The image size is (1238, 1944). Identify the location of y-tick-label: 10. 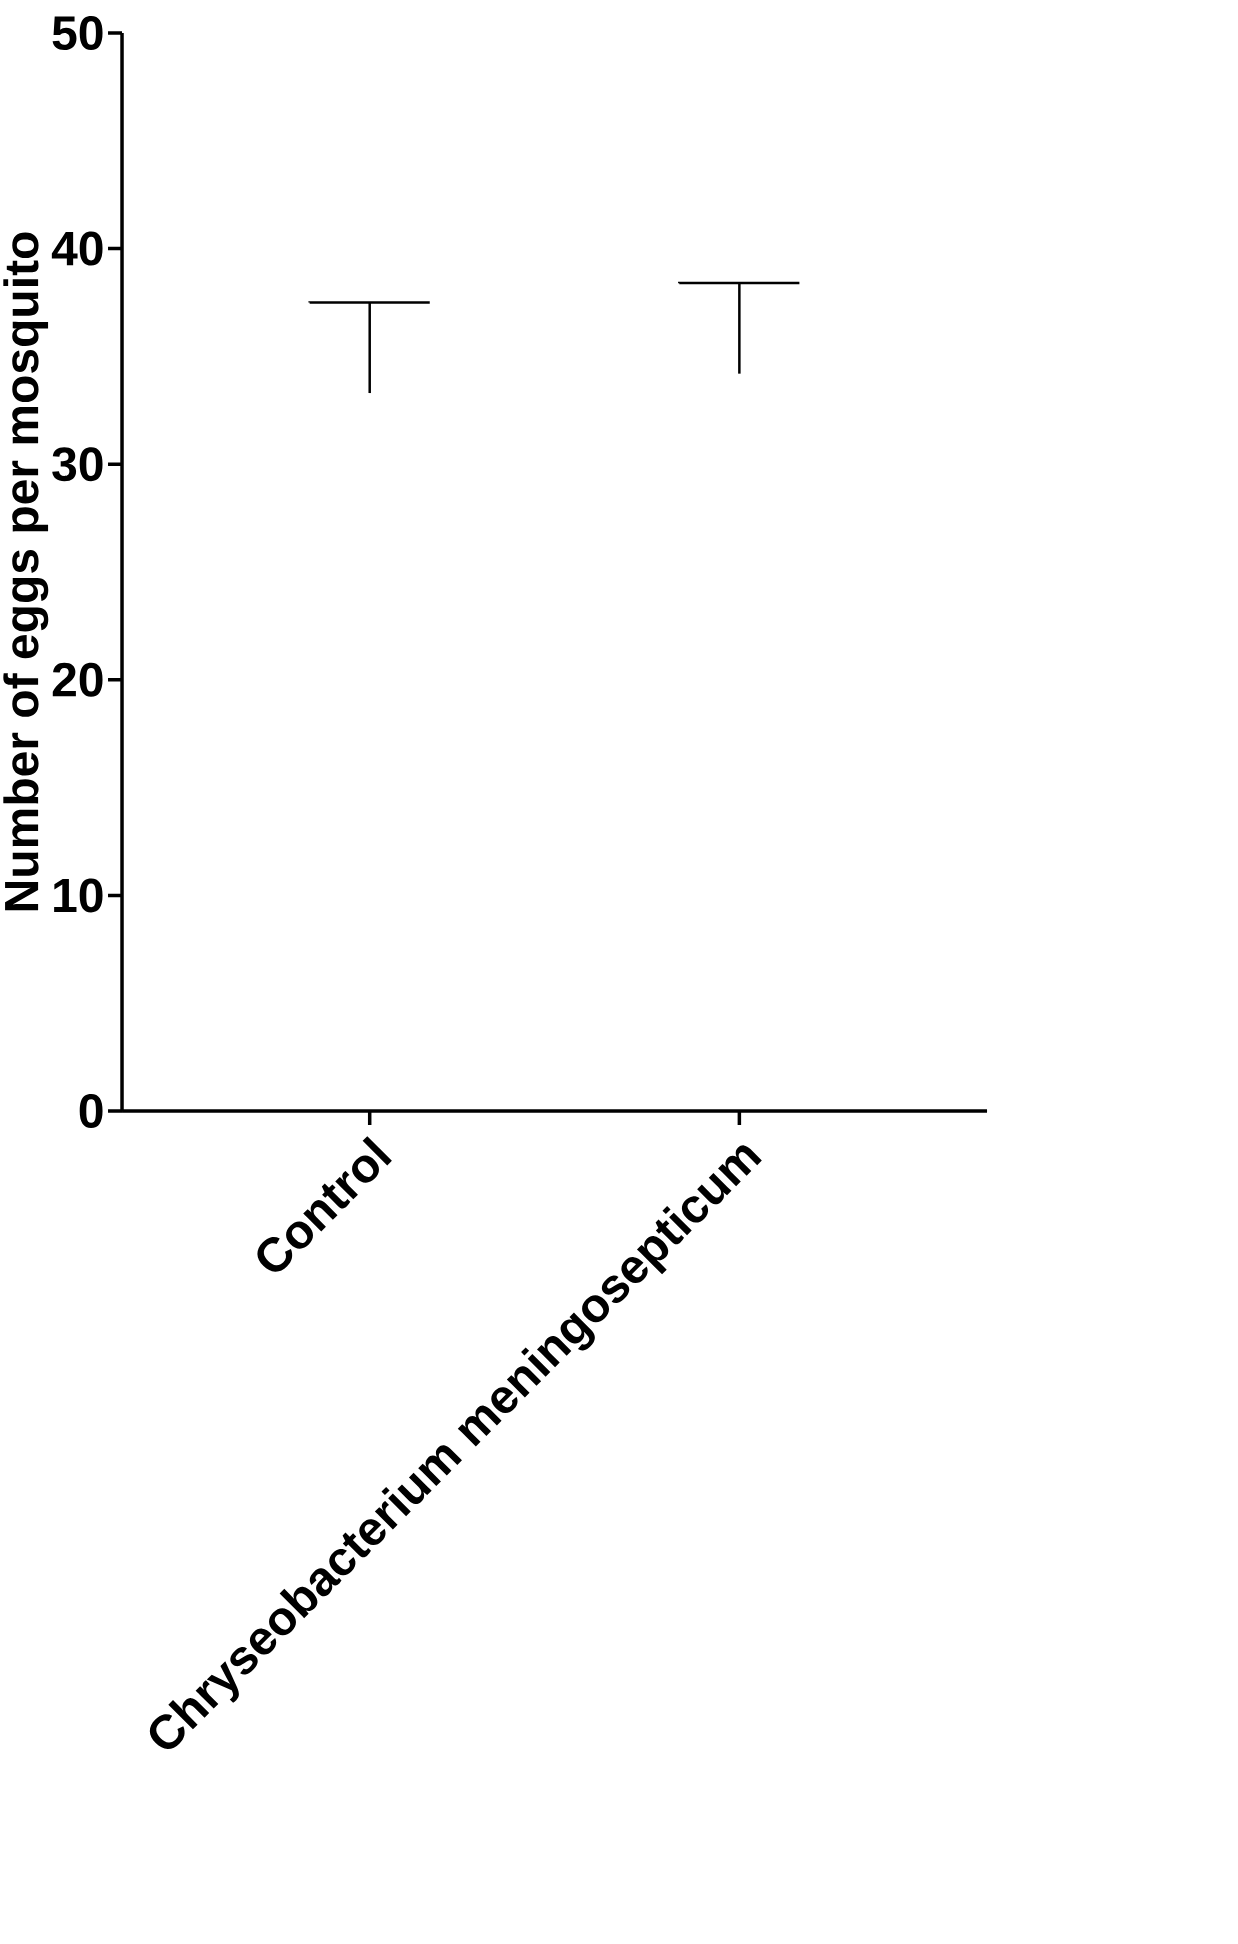
(78, 895).